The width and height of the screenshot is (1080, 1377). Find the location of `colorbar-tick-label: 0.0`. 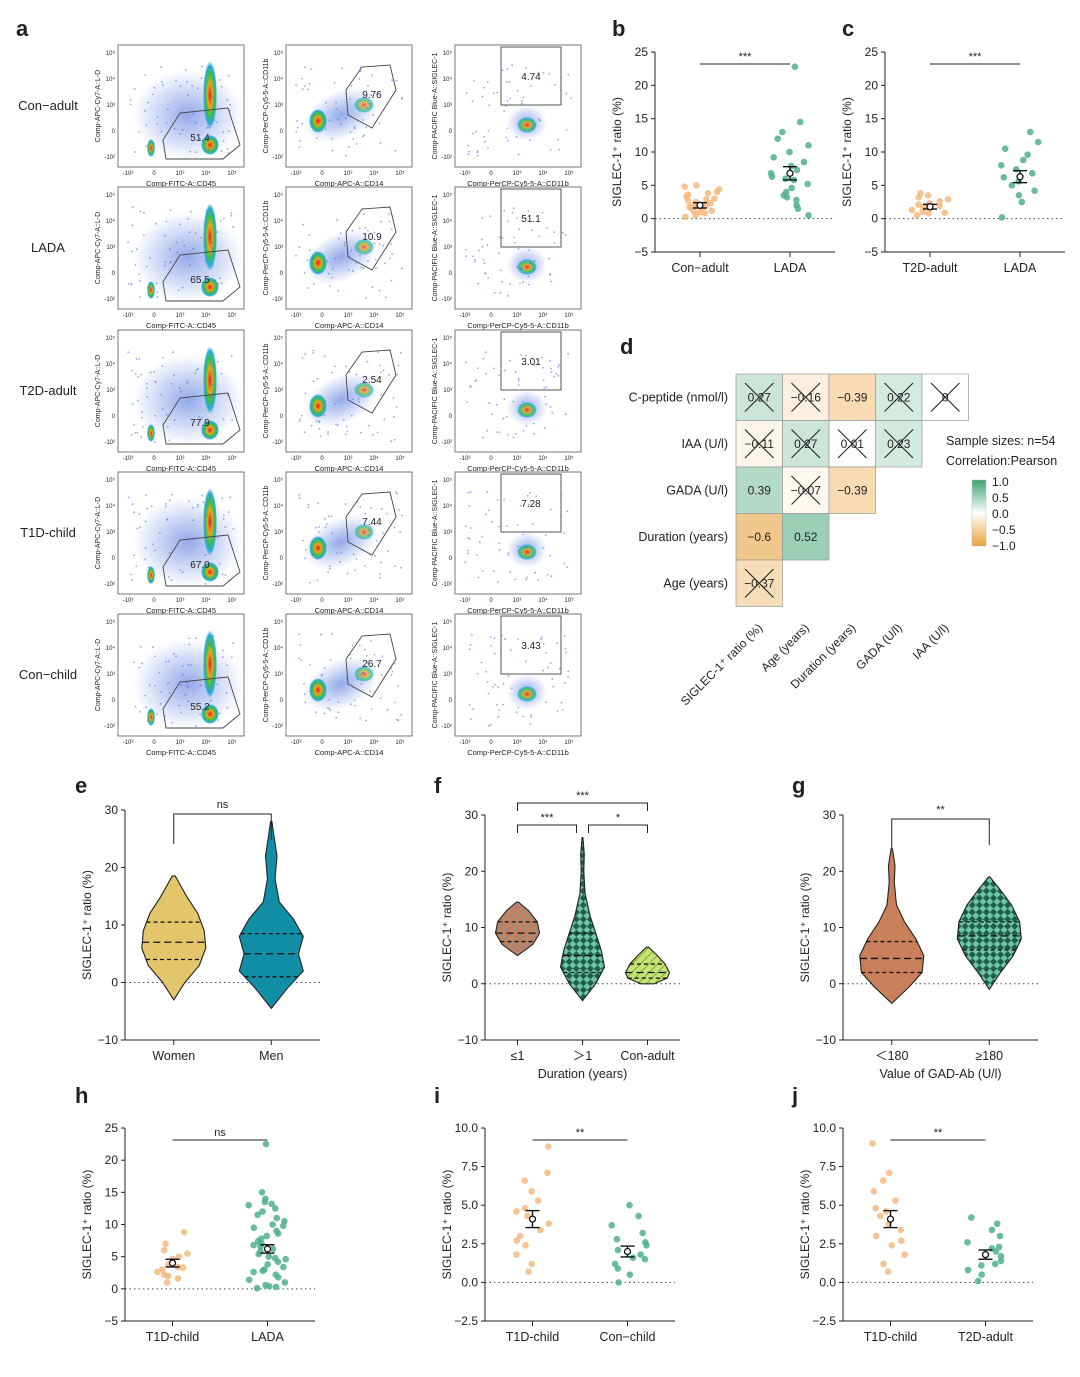

colorbar-tick-label: 0.0 is located at coordinates (1000, 514).